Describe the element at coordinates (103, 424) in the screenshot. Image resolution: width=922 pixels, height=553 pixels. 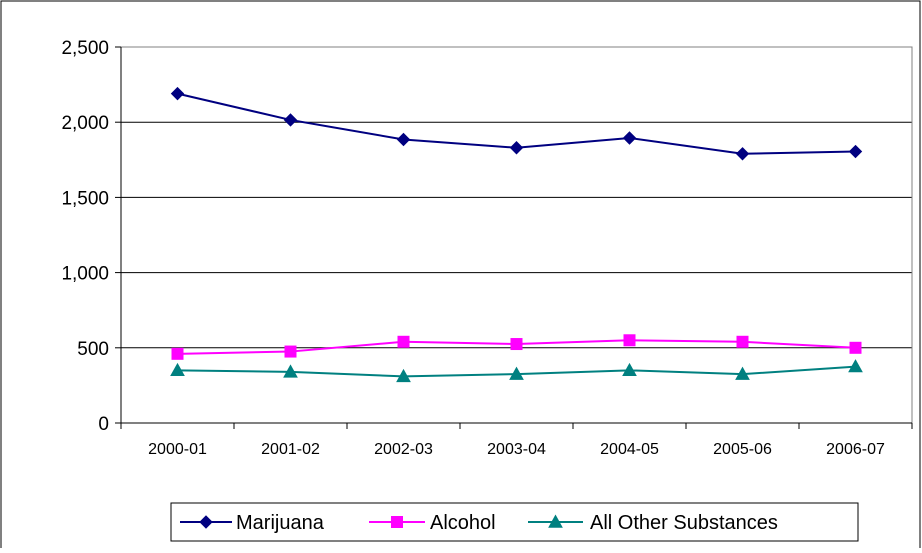
I see `y-tick-label: 0` at that location.